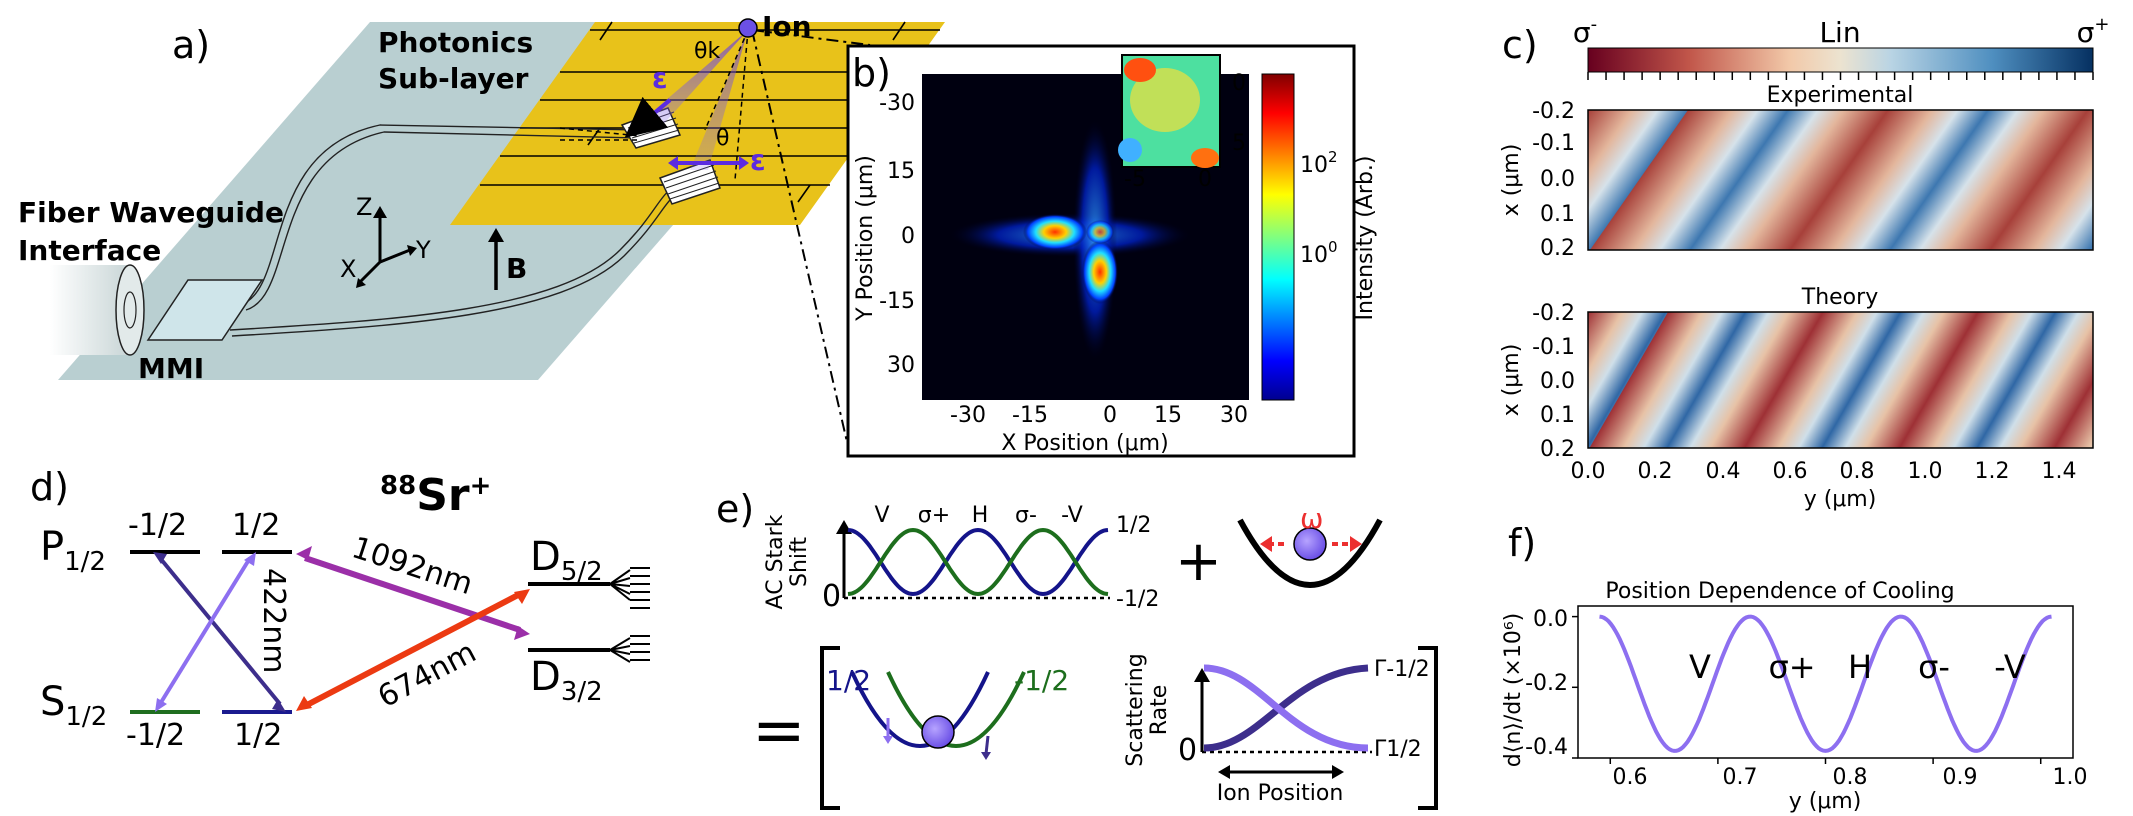 This screenshot has width=2133, height=816. What do you see at coordinates (735, 509) in the screenshot?
I see `panel-e-letter: e)` at bounding box center [735, 509].